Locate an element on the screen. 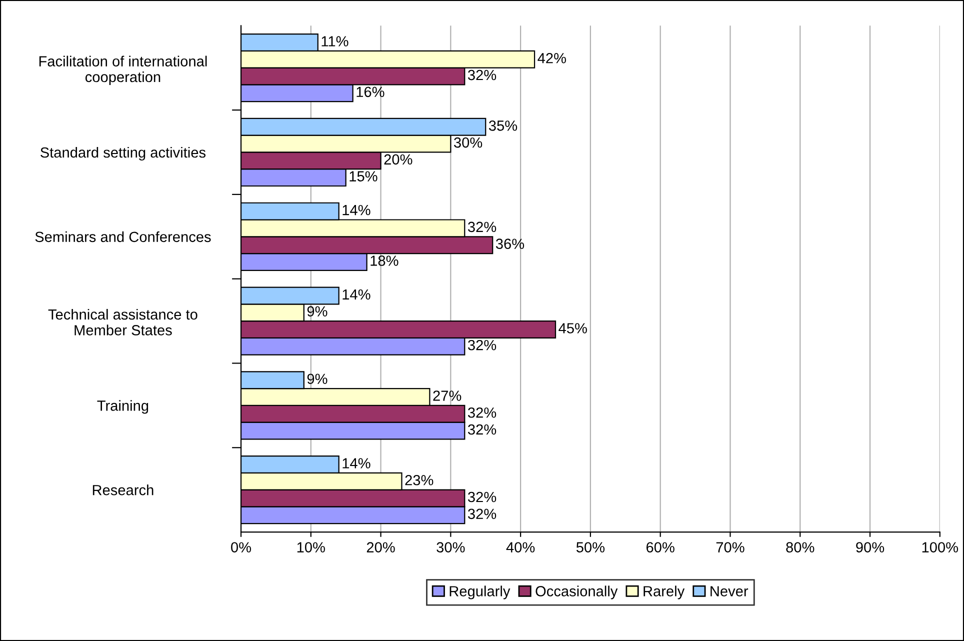  x-tick-label: 80% is located at coordinates (800, 547).